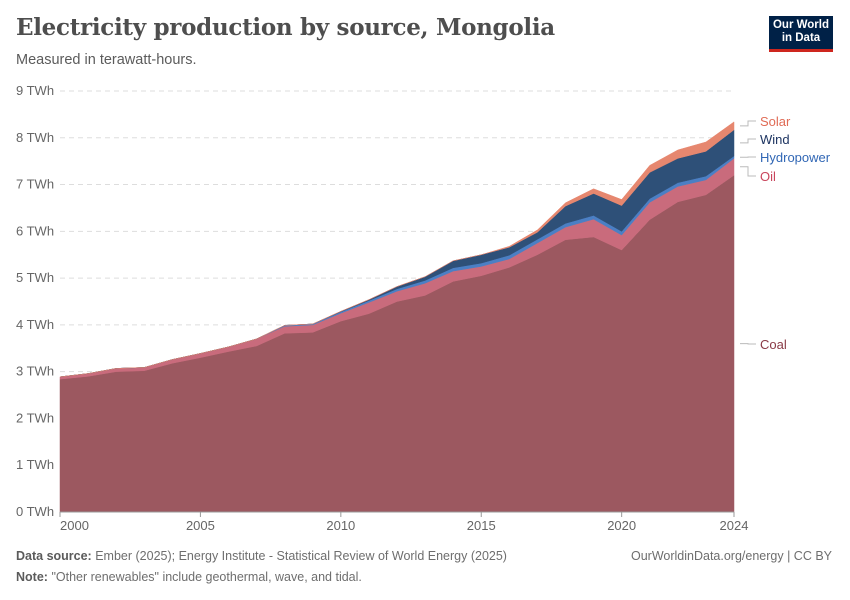 The height and width of the screenshot is (600, 850). Describe the element at coordinates (35, 184) in the screenshot. I see `y-tick-label: 7 TWh` at that location.